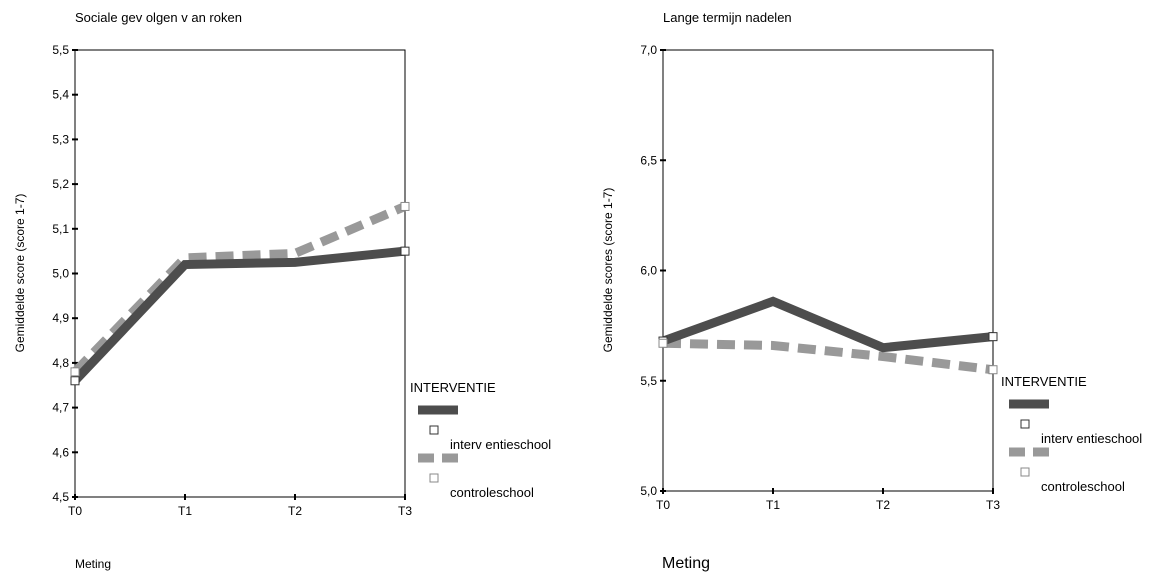  Describe the element at coordinates (60, 95) in the screenshot. I see `y-tick-label: 5,4` at that location.